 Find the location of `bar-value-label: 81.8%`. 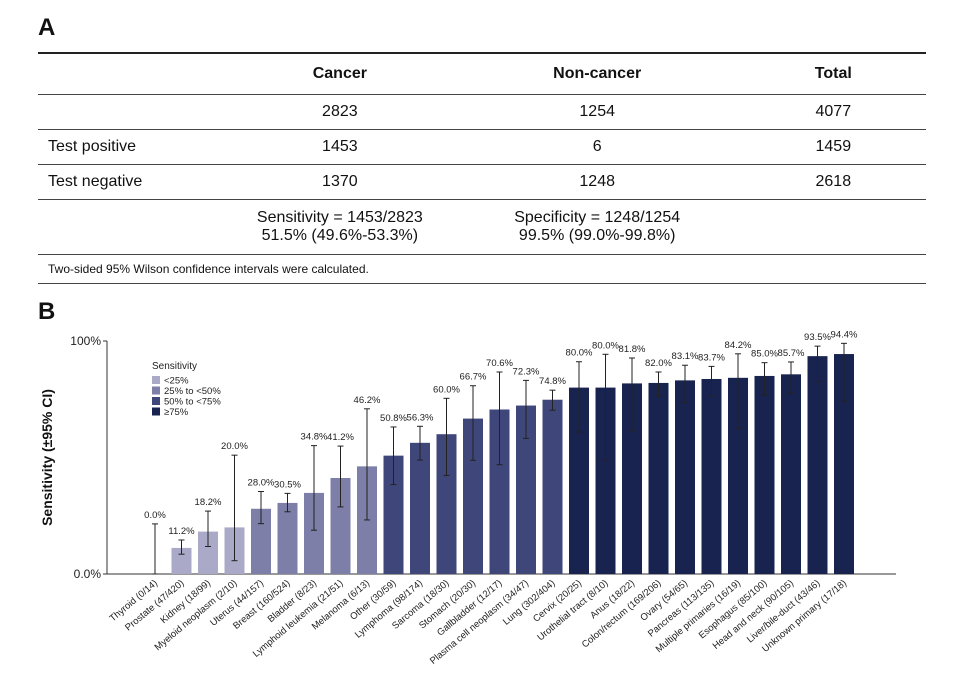

bar-value-label: 81.8% is located at coordinates (632, 349).